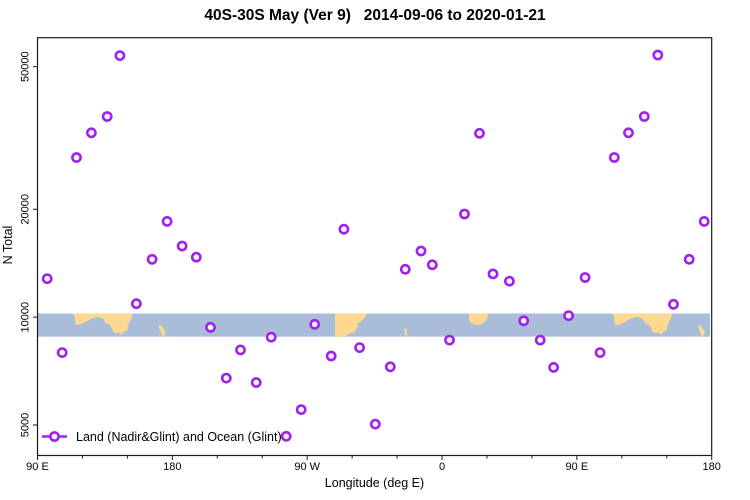 The height and width of the screenshot is (500, 750). I want to click on map-band-ocean, so click(373, 325).